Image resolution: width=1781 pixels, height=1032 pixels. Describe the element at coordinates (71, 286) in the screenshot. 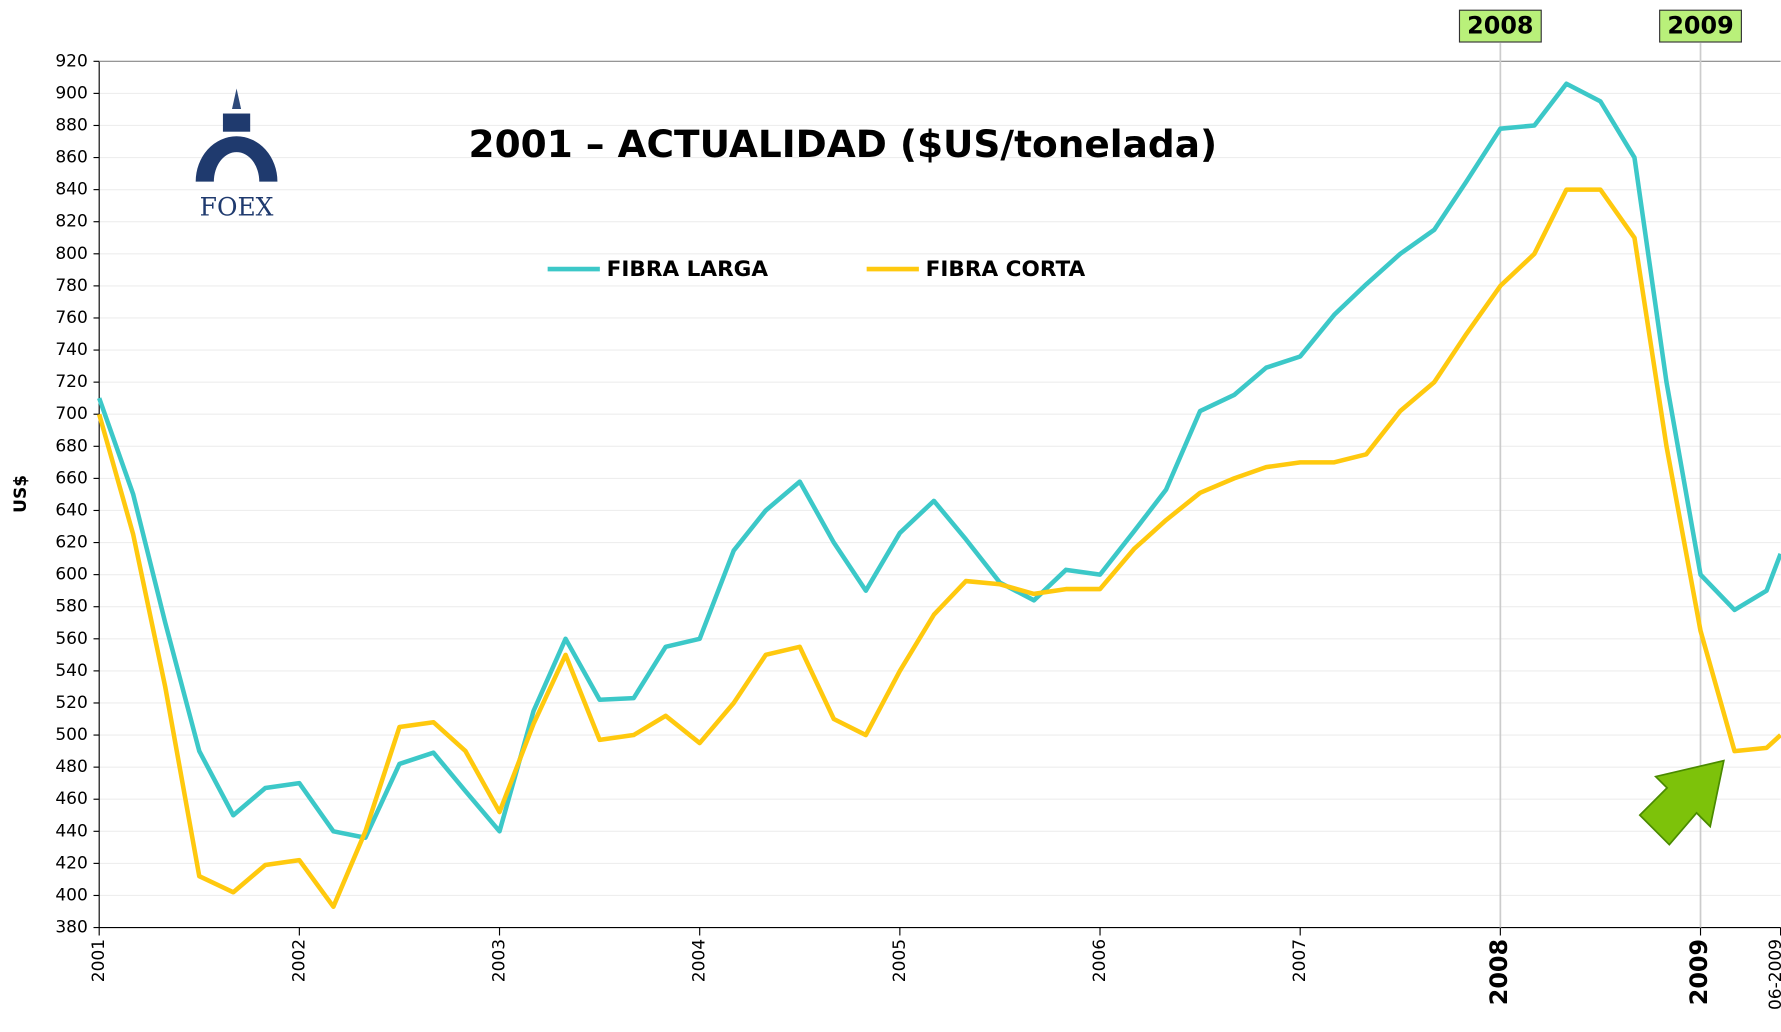

I see `y-tick-label: 780` at that location.